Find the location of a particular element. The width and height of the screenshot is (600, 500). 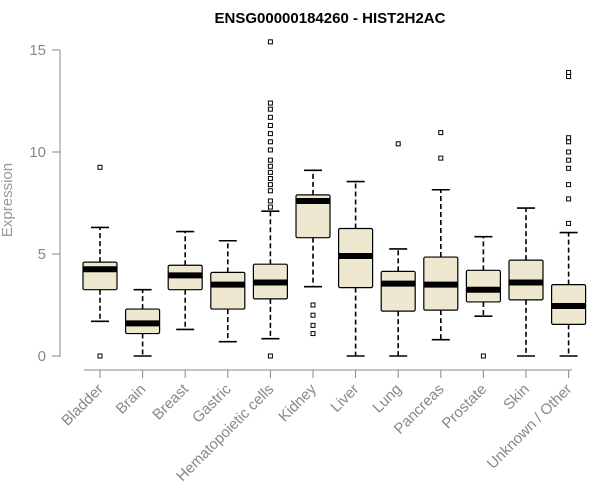

x-tick-label: Breast is located at coordinates (170, 401).